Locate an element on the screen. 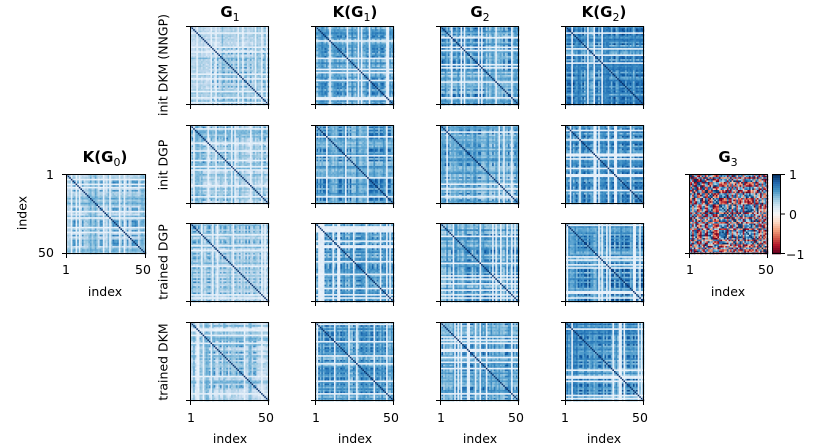 This screenshot has width=830, height=447. col-1-title-main: G is located at coordinates (226, 12).